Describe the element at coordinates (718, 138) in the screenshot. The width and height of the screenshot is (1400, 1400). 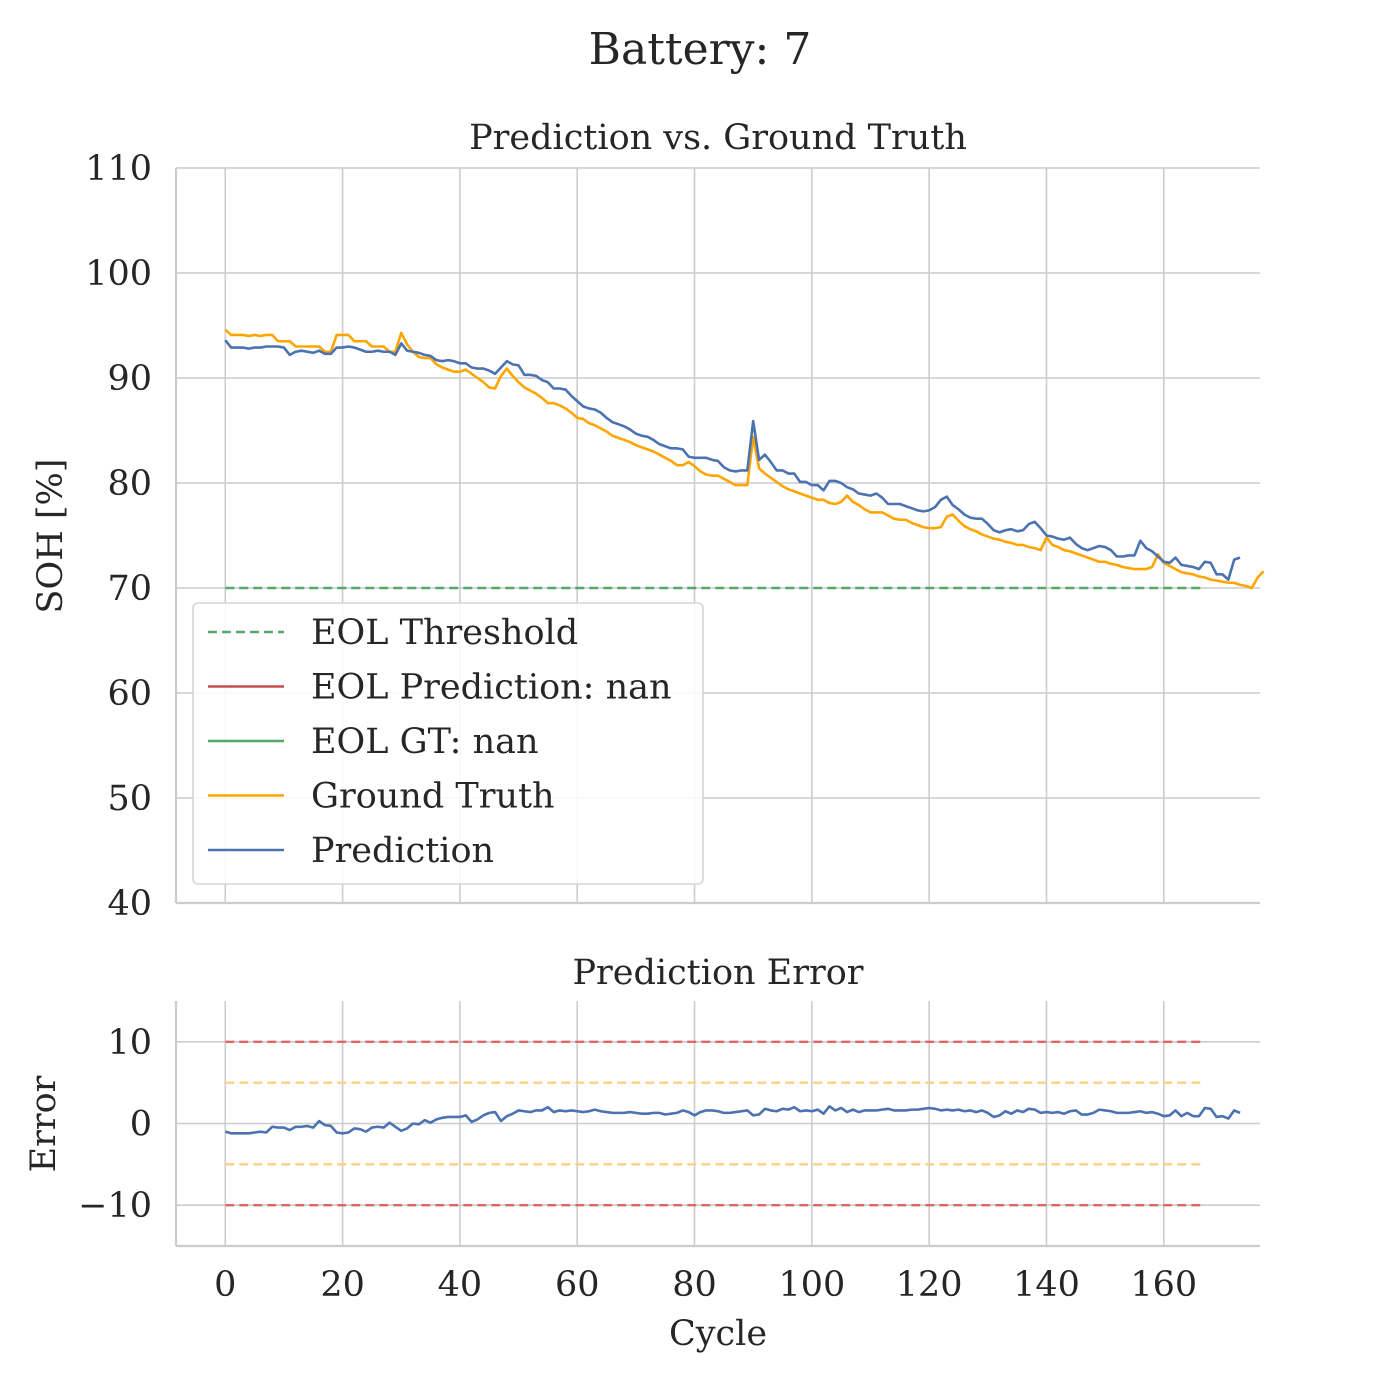
I see `soh-panel-title: Prediction vs. Ground Truth` at that location.